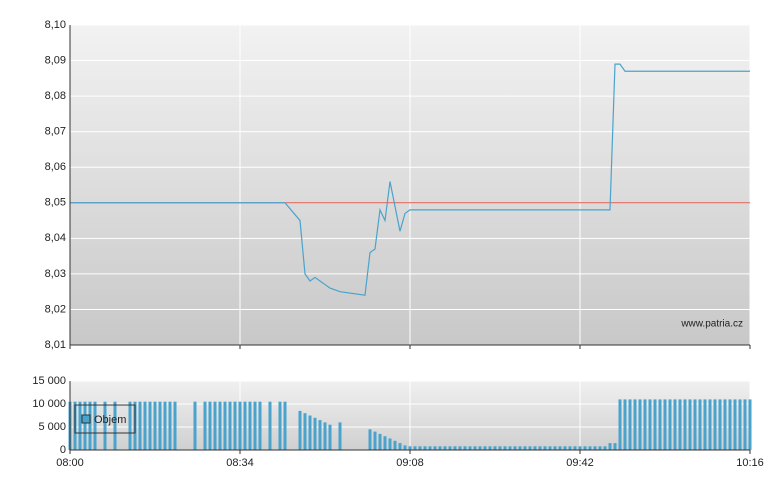 This screenshot has height=490, width=780. I want to click on x-tick-label: 08:00, so click(70, 463).